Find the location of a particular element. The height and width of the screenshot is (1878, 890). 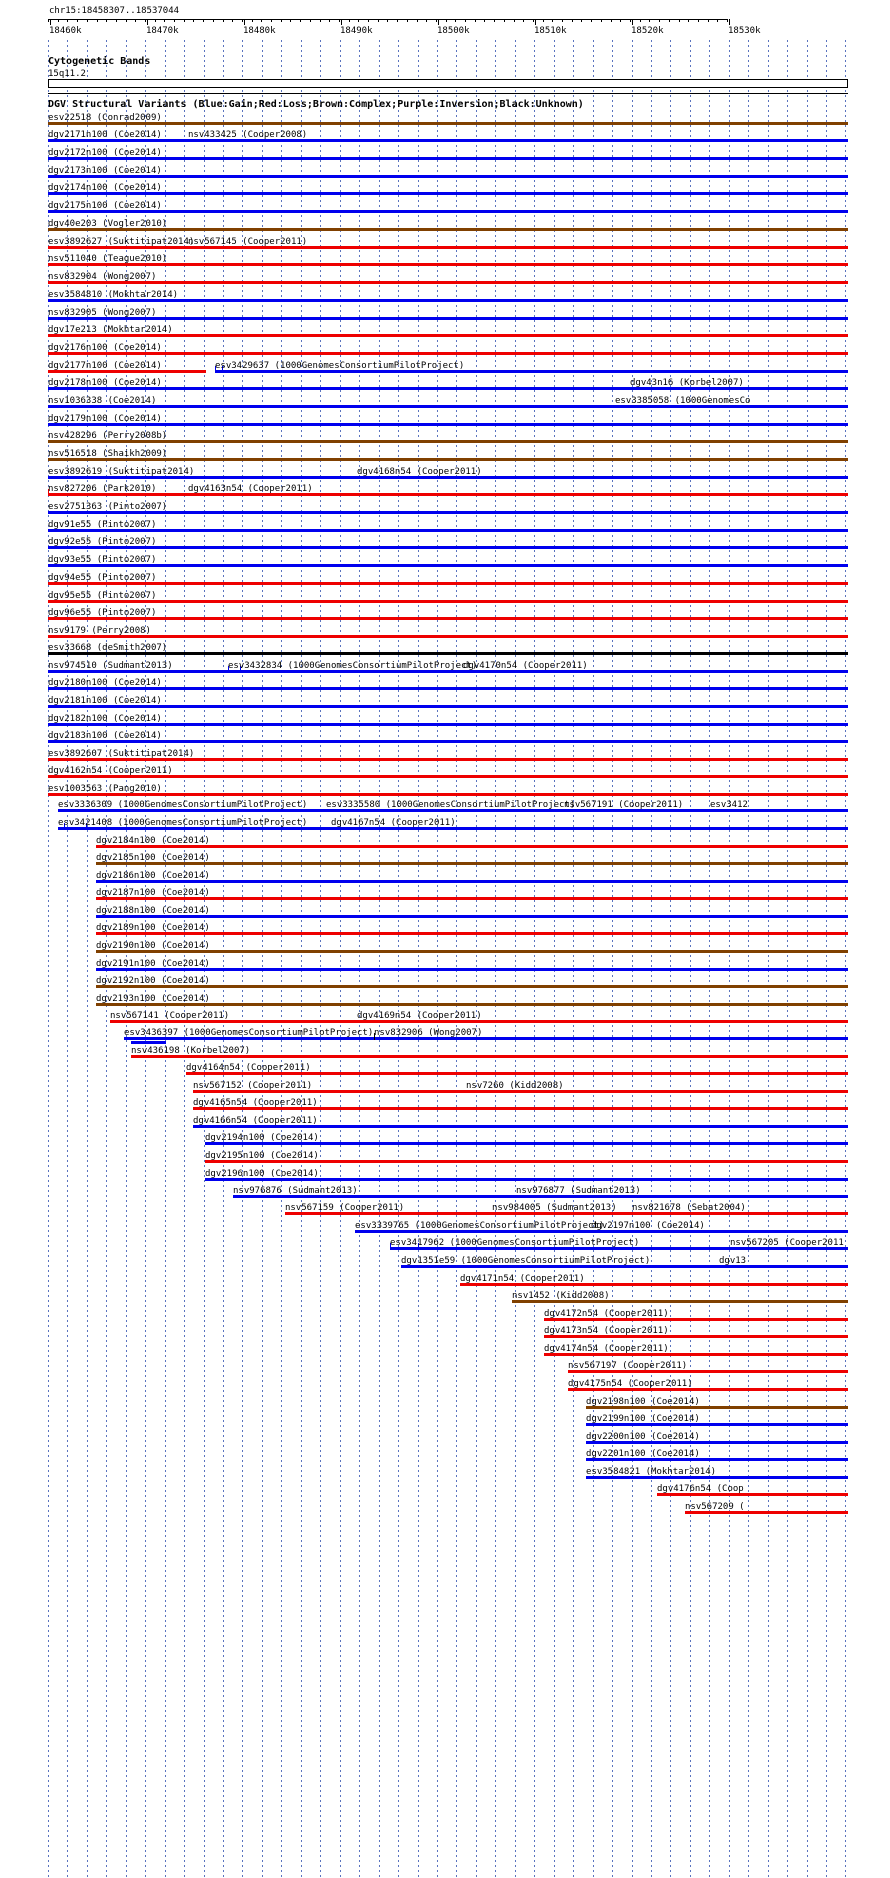

variant-label: dgv2201n100 (Coe2014) is located at coordinates (643, 1454).